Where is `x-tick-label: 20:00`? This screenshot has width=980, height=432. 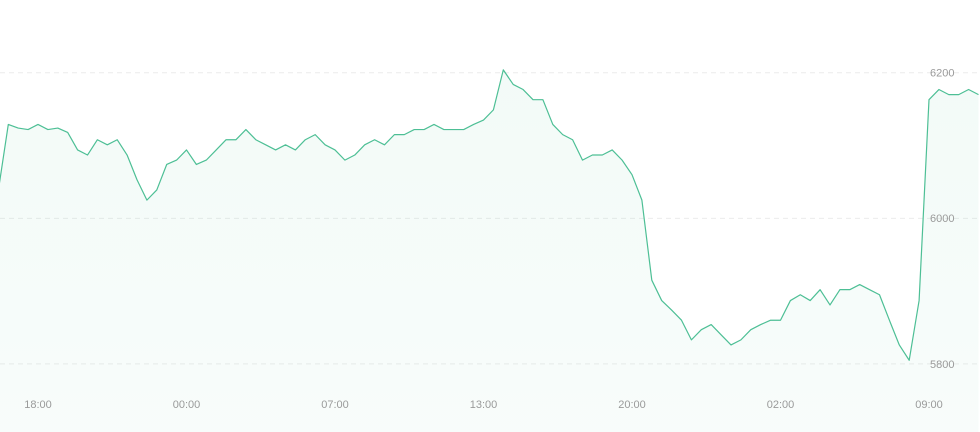 x-tick-label: 20:00 is located at coordinates (632, 405).